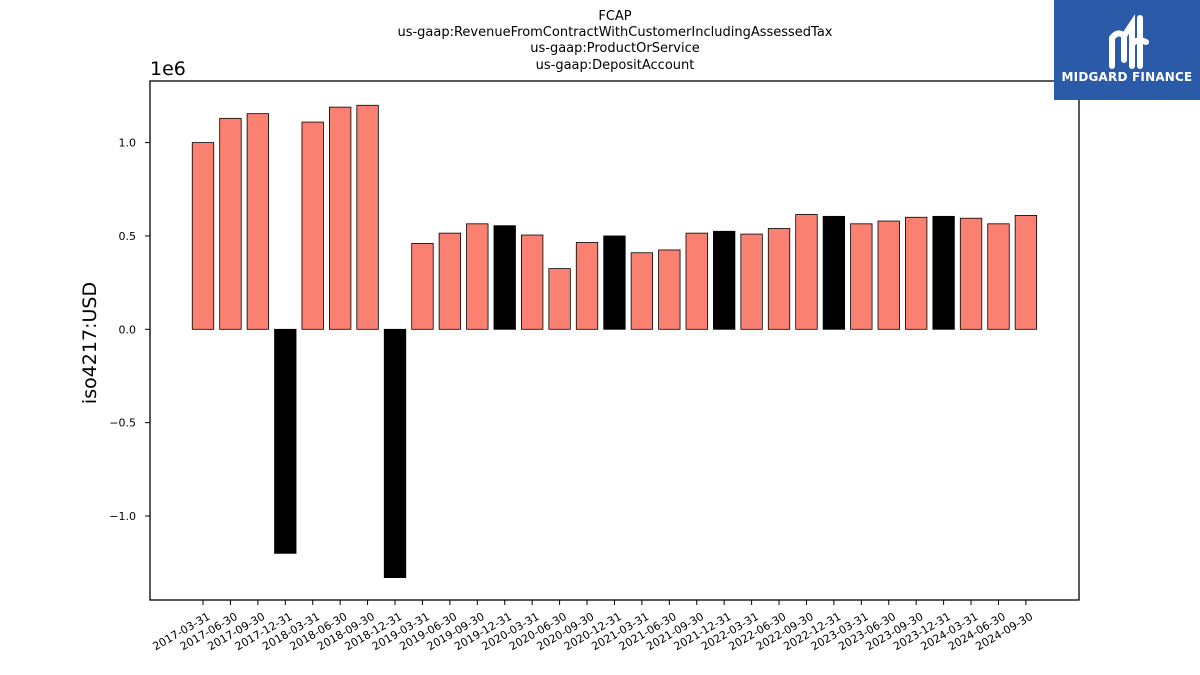 The height and width of the screenshot is (675, 1200). What do you see at coordinates (122, 423) in the screenshot?
I see `y-tick-label: −0.5` at bounding box center [122, 423].